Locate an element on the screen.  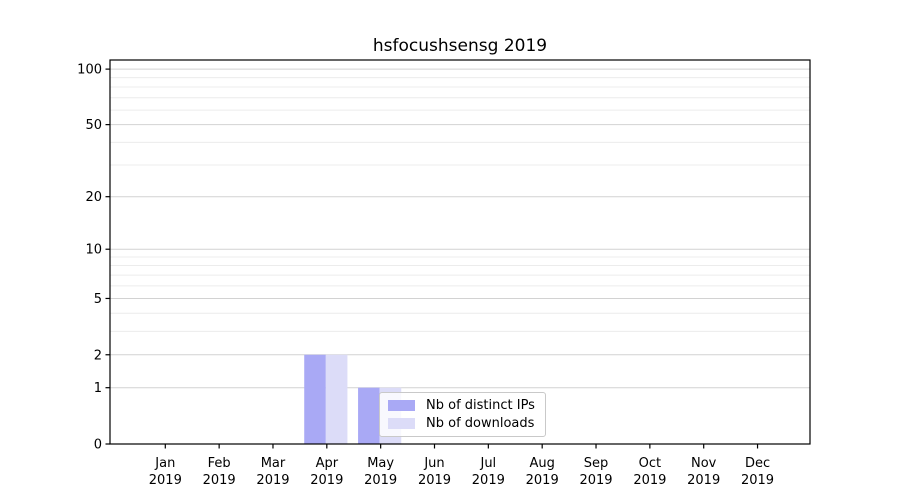
x-tick-label-month: Jan is located at coordinates (164, 463).